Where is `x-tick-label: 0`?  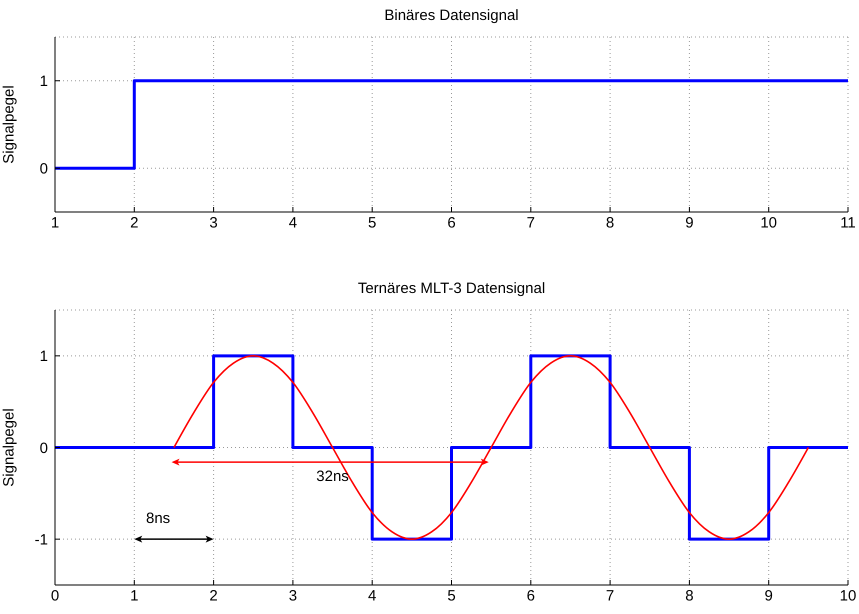
x-tick-label: 0 is located at coordinates (55, 596).